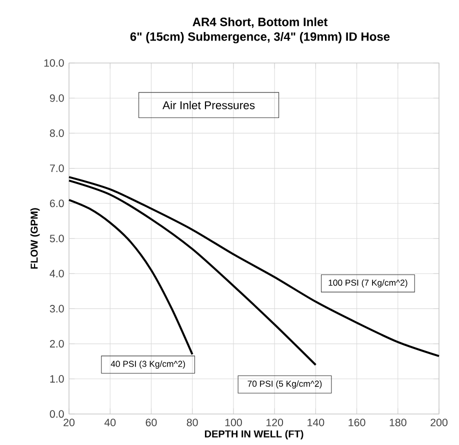 The height and width of the screenshot is (445, 459). What do you see at coordinates (57, 379) in the screenshot?
I see `y-tick-label: 1.0` at bounding box center [57, 379].